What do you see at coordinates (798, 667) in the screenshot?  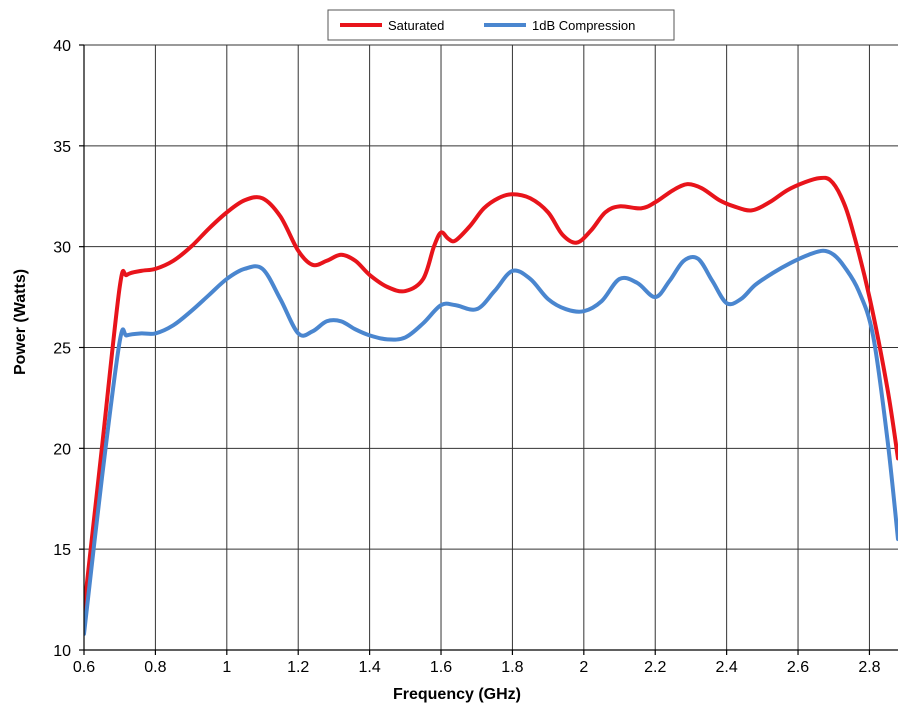 I see `x-tick-label: 2.6` at bounding box center [798, 667].